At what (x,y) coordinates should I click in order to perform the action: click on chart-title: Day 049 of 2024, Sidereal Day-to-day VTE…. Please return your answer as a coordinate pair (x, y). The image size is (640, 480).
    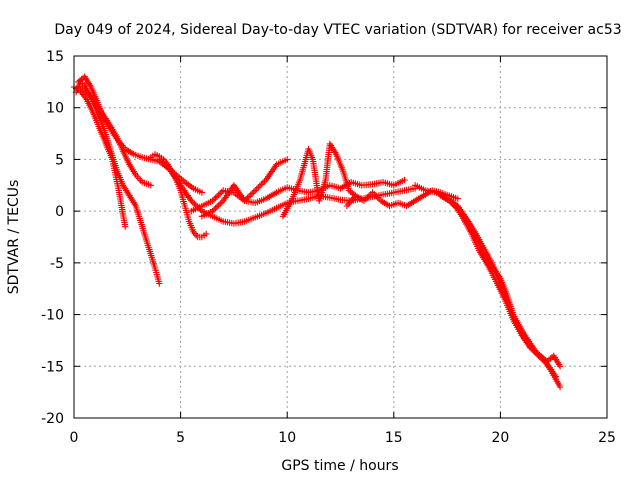
    Looking at the image, I should click on (337, 30).